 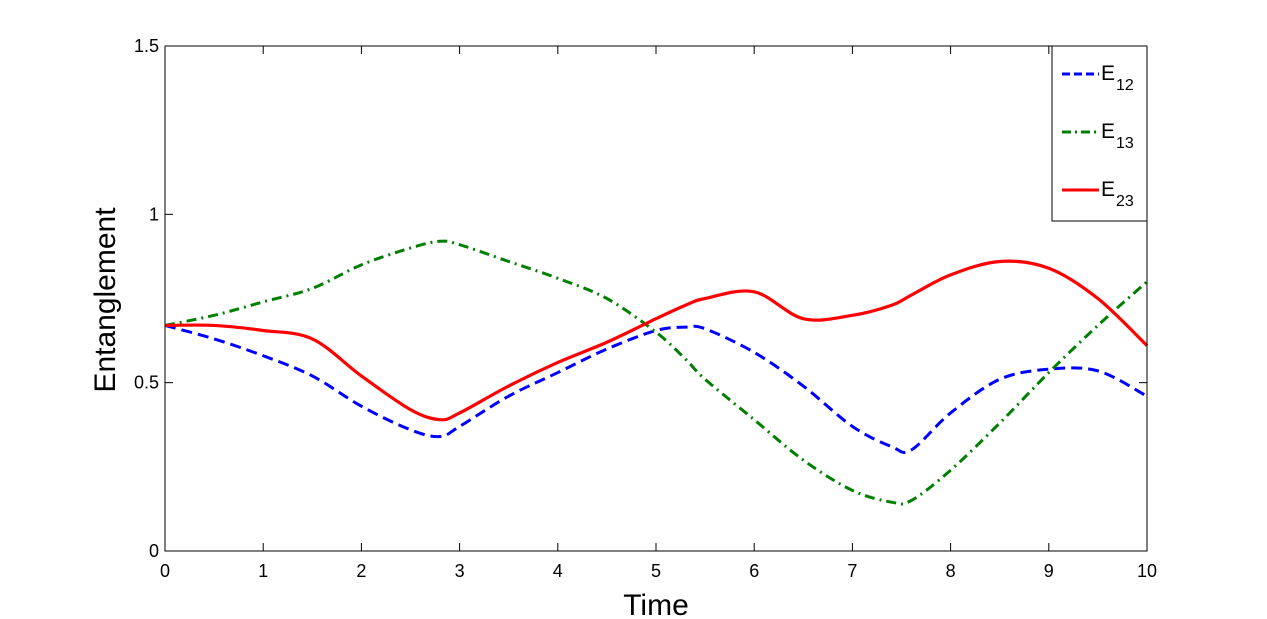 What do you see at coordinates (361, 571) in the screenshot?
I see `x-tick-label: 2` at bounding box center [361, 571].